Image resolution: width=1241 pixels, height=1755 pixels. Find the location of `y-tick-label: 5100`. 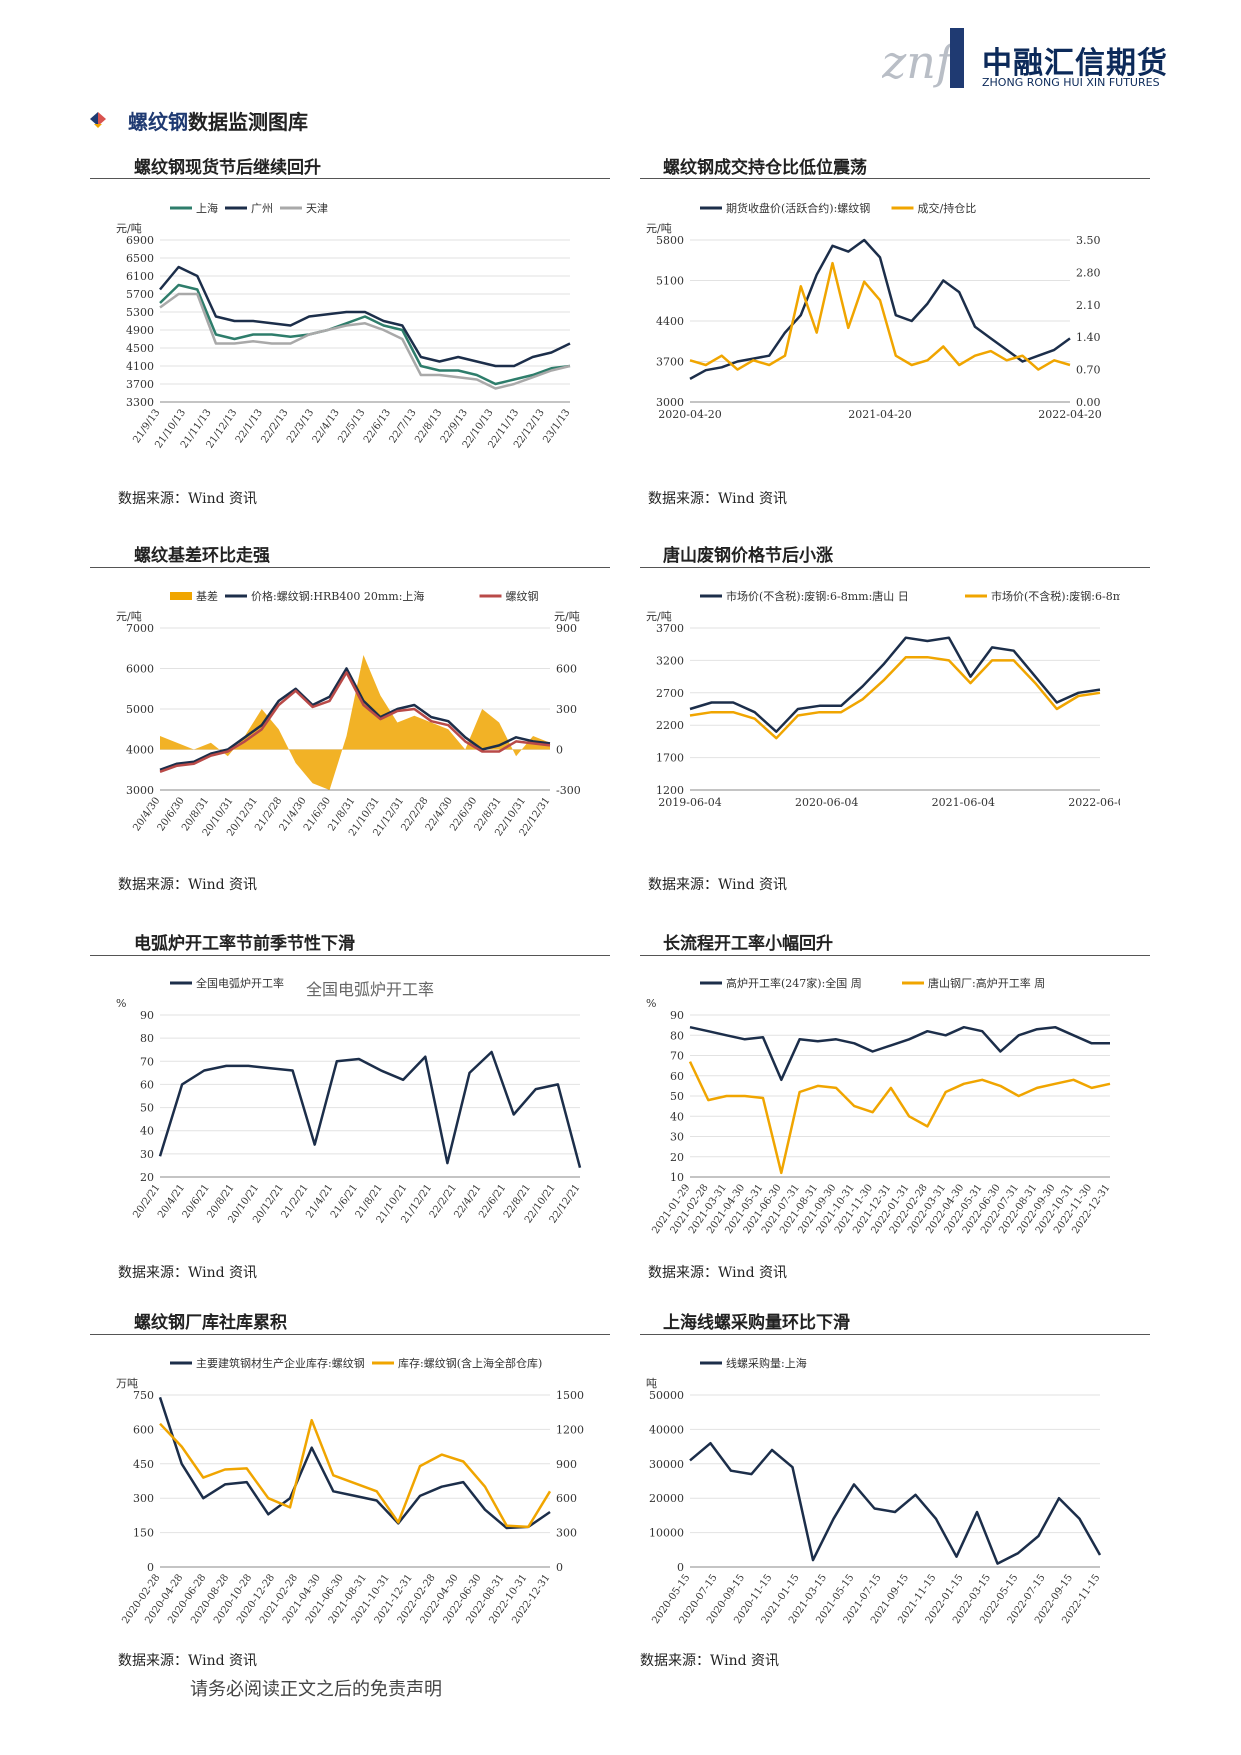

y-tick-label: 5100 is located at coordinates (670, 281).